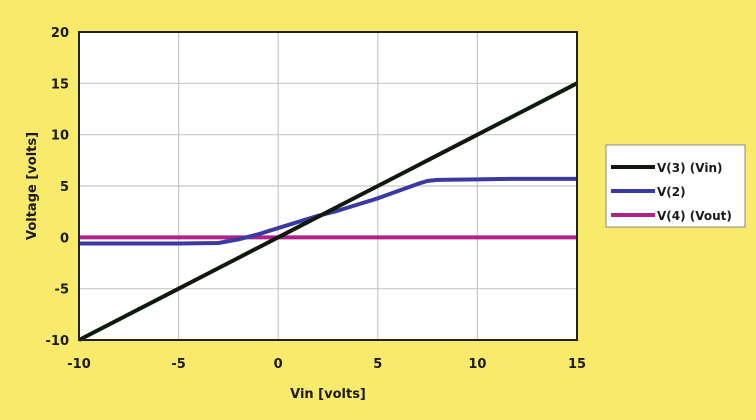 This screenshot has height=420, width=756. I want to click on y-tick-label: 10, so click(60, 136).